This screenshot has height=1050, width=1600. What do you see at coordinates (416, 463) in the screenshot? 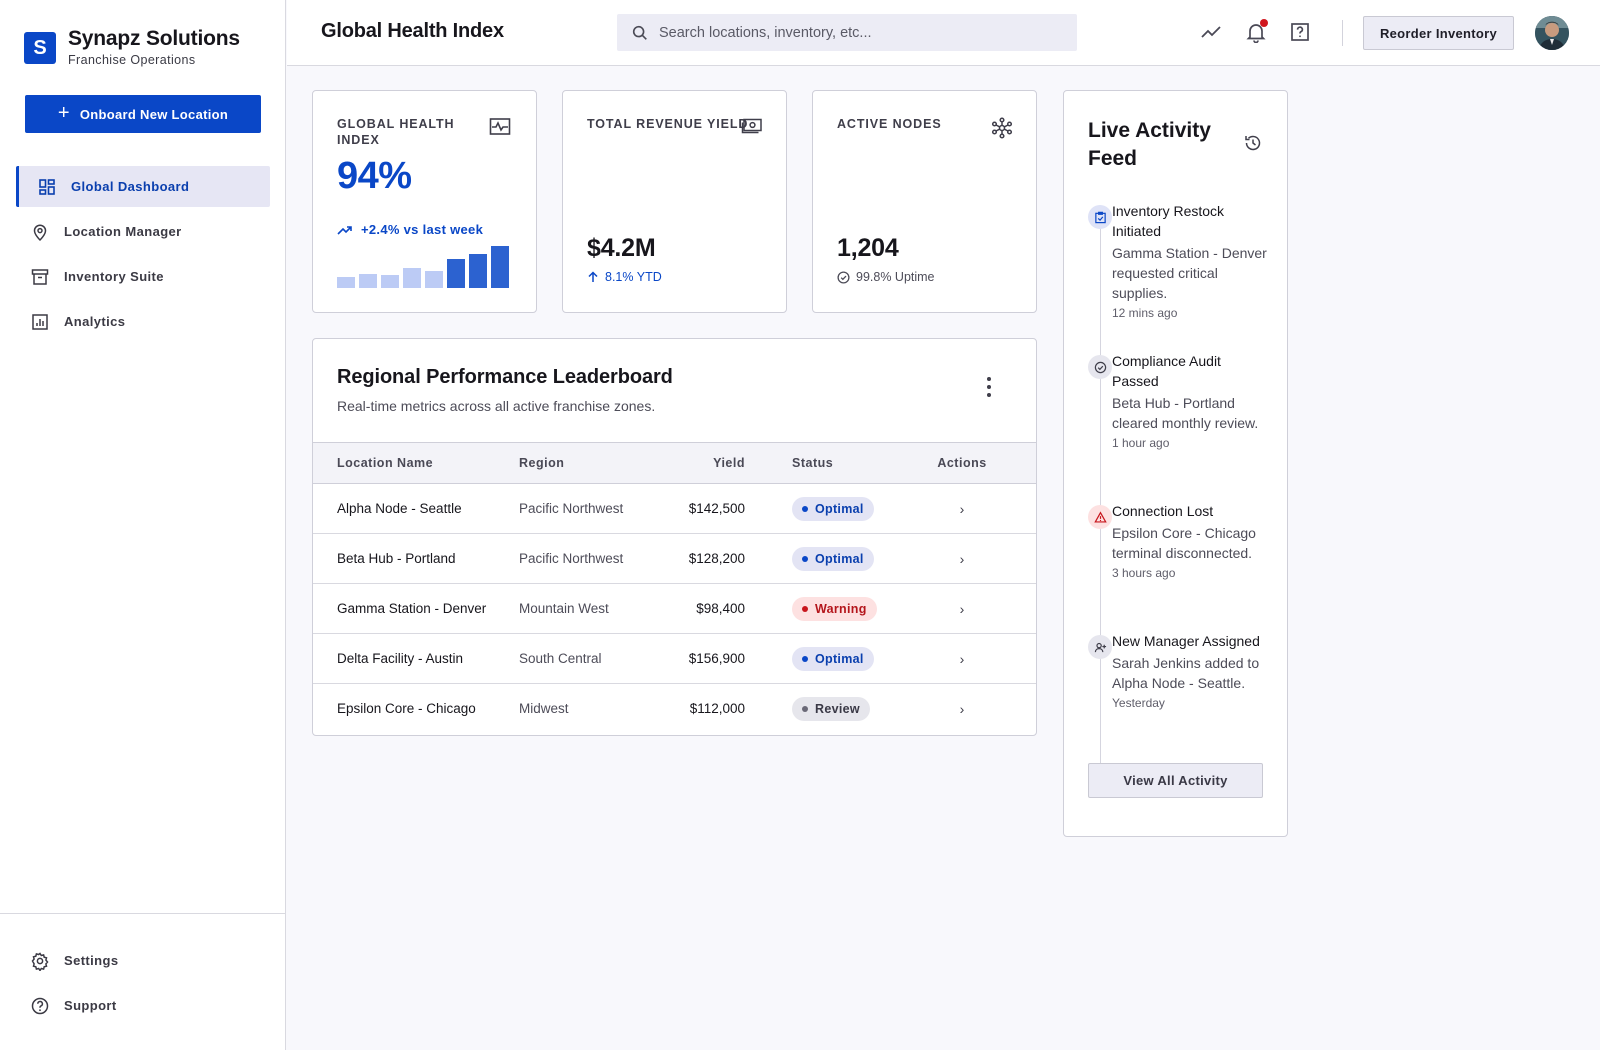
I see `column-header: Location Name` at bounding box center [416, 463].